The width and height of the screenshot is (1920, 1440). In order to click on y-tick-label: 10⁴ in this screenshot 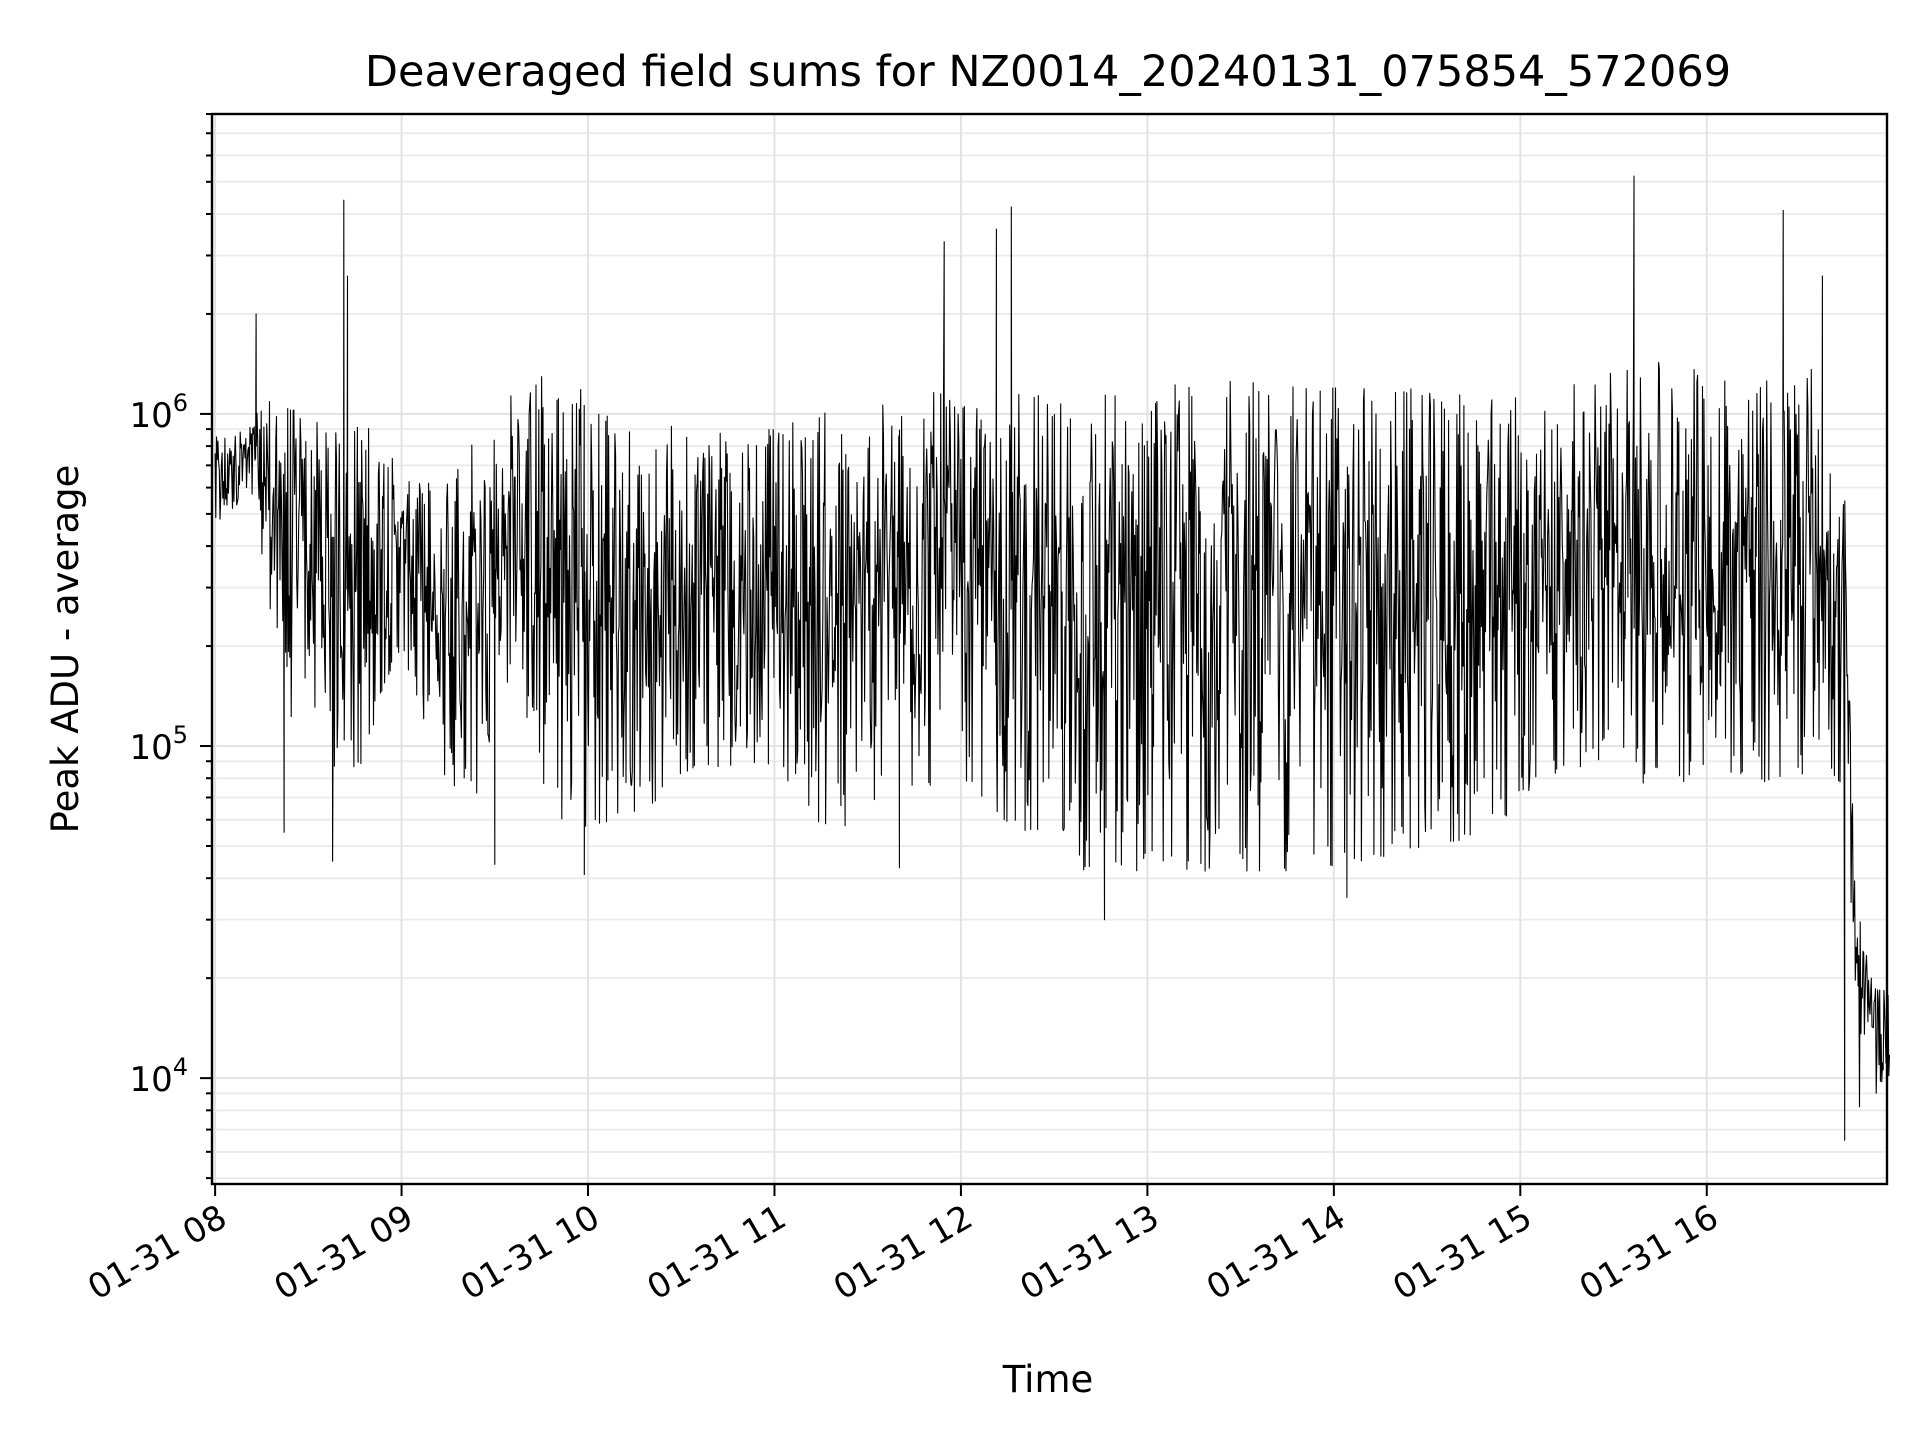, I will do `click(158, 1076)`.